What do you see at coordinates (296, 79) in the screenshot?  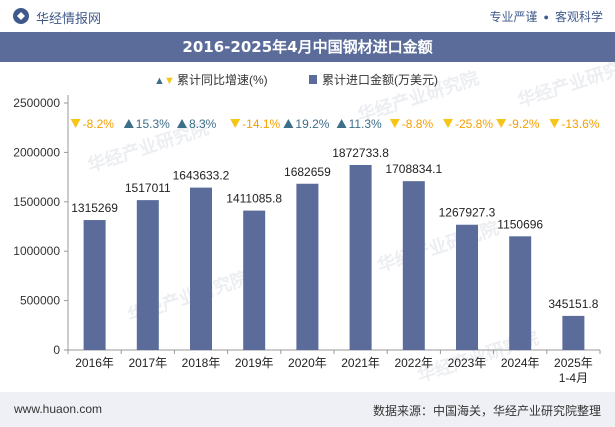 I see `legend: ▲ ▼ 累计同比增速(%) 累计进口金额(万美元)` at bounding box center [296, 79].